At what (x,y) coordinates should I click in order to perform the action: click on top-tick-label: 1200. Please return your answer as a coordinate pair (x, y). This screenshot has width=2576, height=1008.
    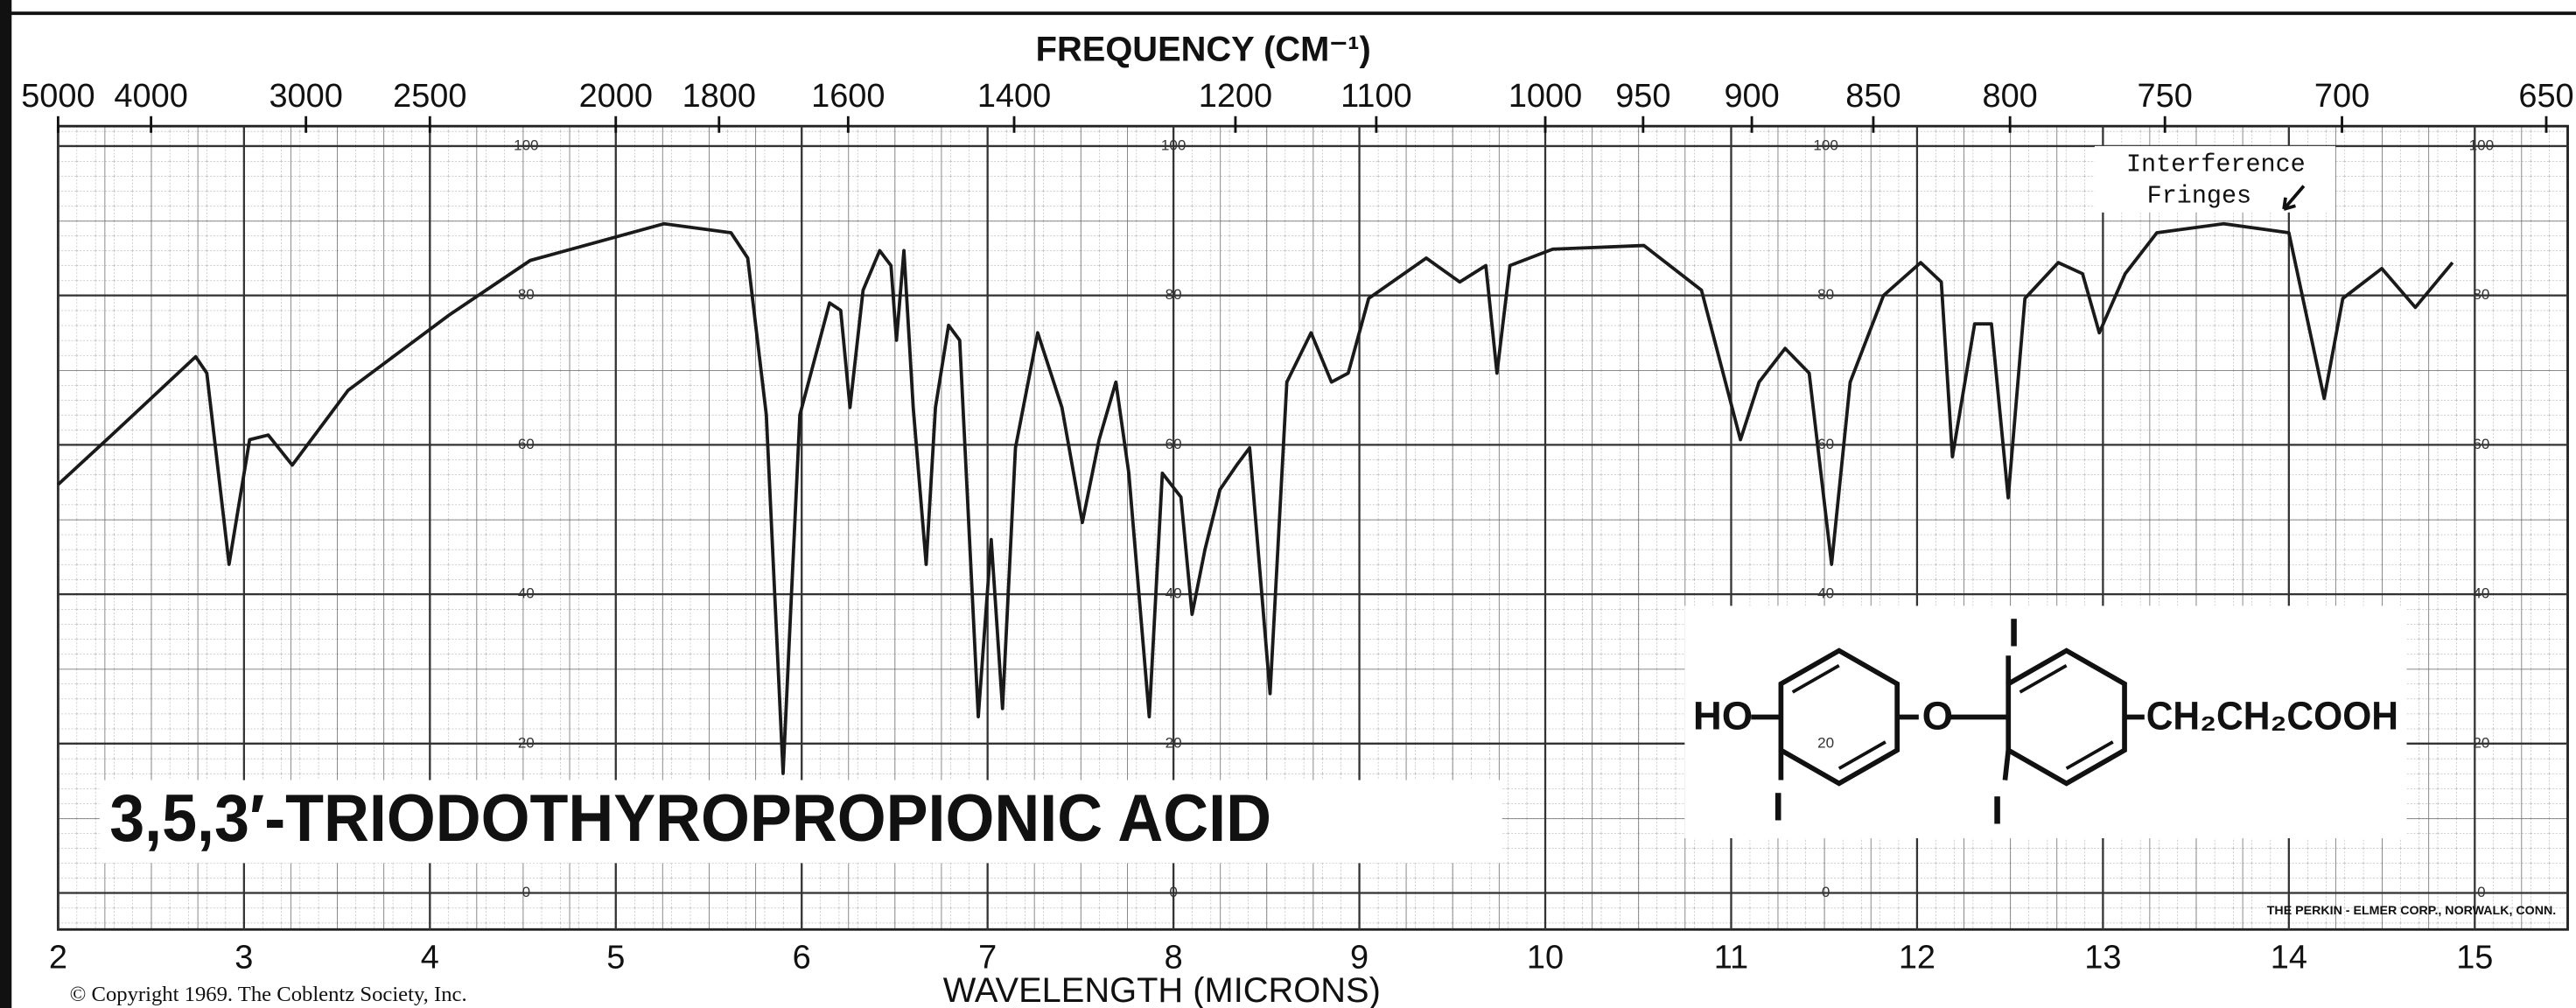
    Looking at the image, I should click on (1235, 96).